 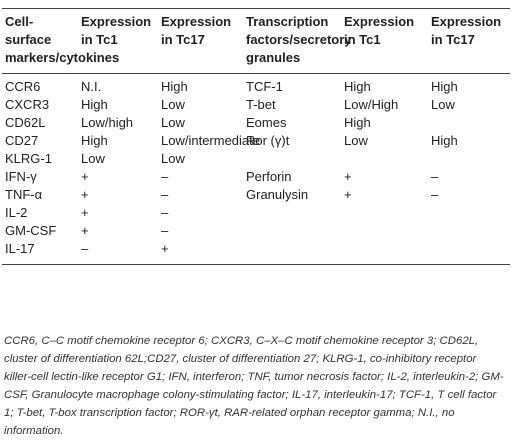 What do you see at coordinates (266, 122) in the screenshot?
I see `table-cell: Eomes` at bounding box center [266, 122].